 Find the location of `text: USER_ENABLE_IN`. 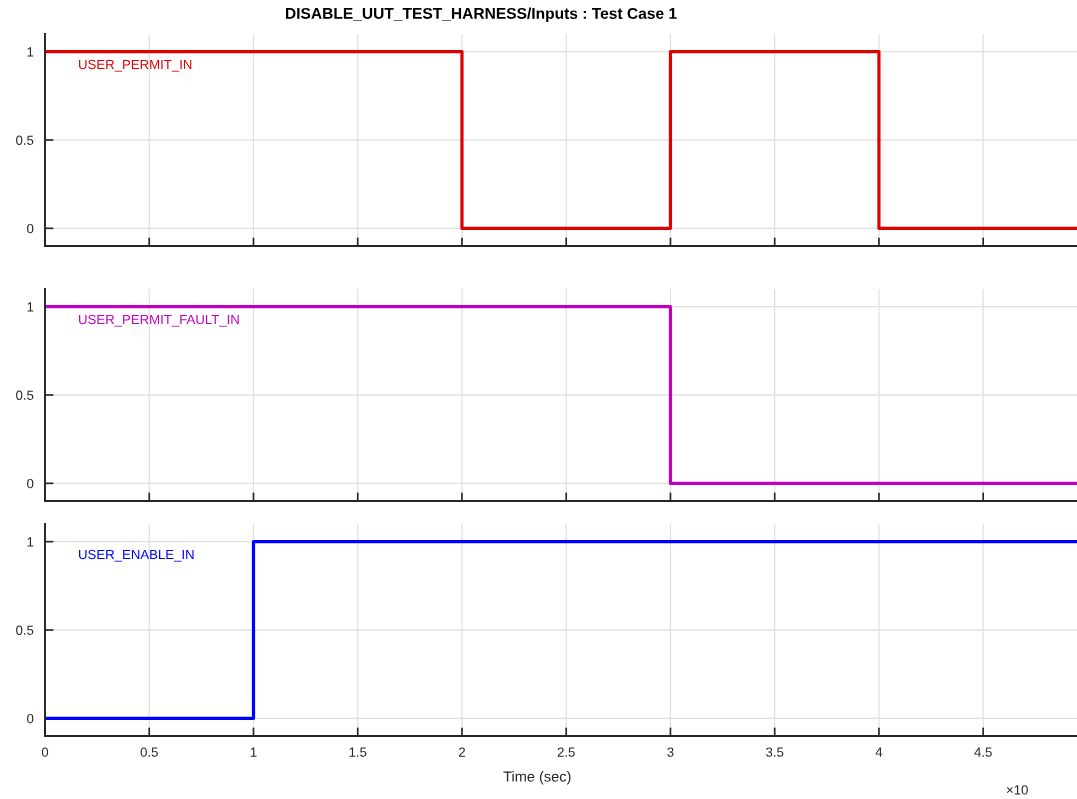

text: USER_ENABLE_IN is located at coordinates (136, 555).